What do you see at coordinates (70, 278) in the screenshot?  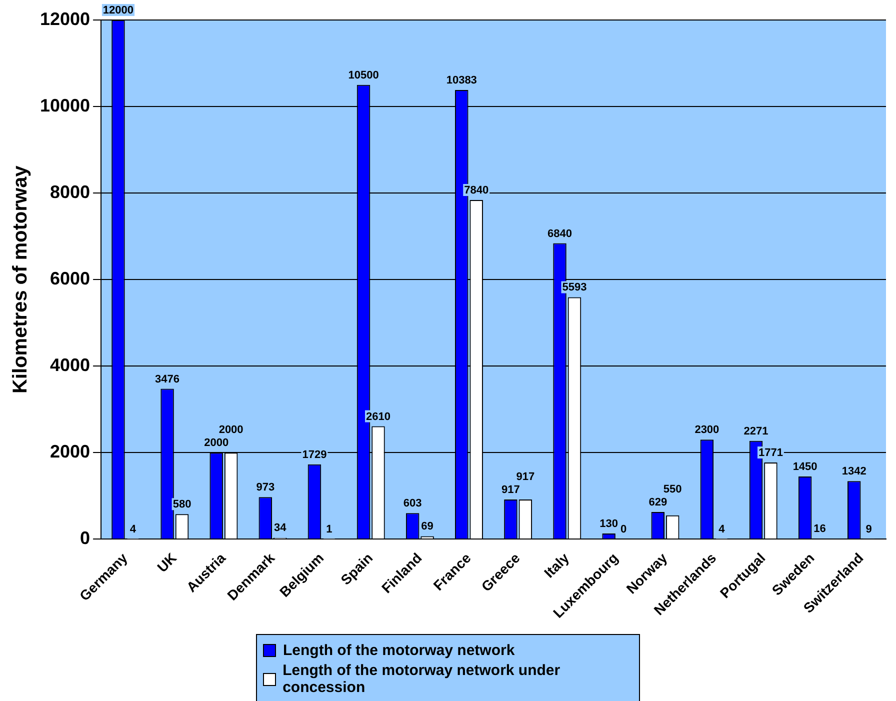 I see `y-tick-label: 6000` at bounding box center [70, 278].